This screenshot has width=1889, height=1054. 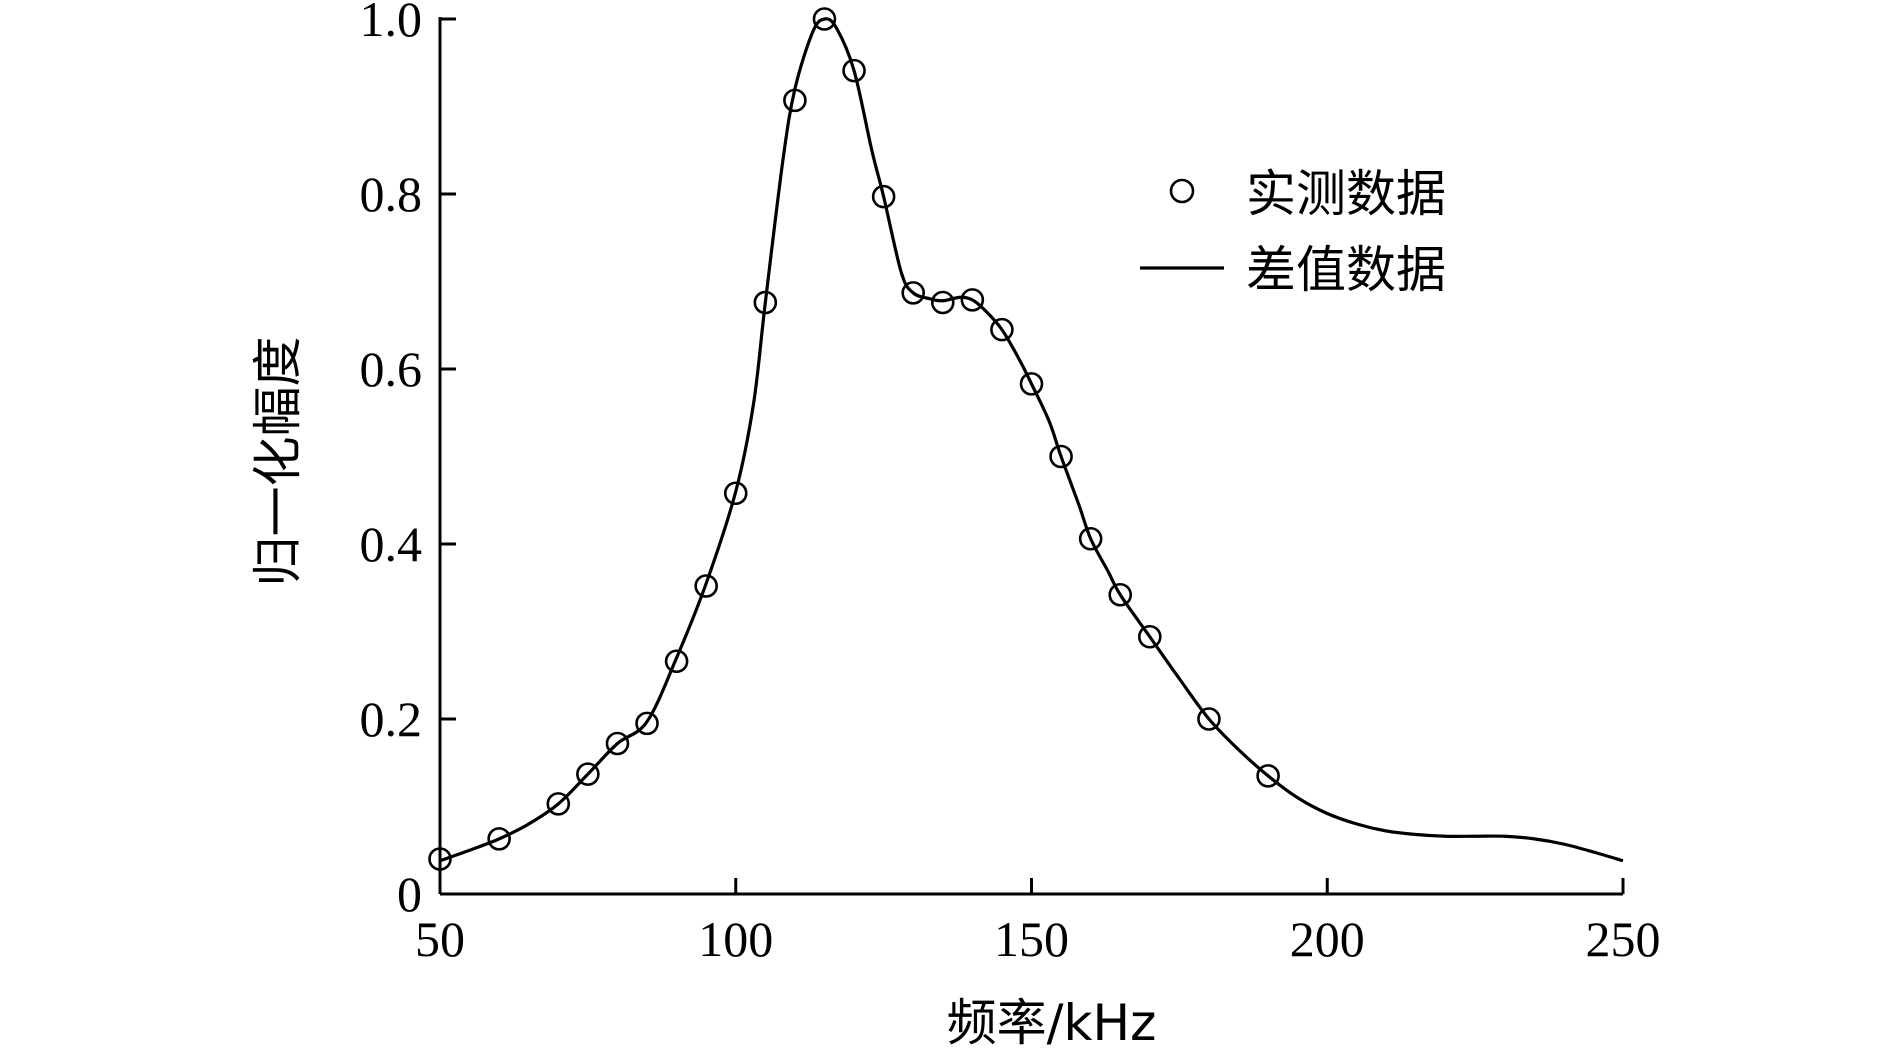 What do you see at coordinates (1327, 939) in the screenshot?
I see `x-tick-label: 200` at bounding box center [1327, 939].